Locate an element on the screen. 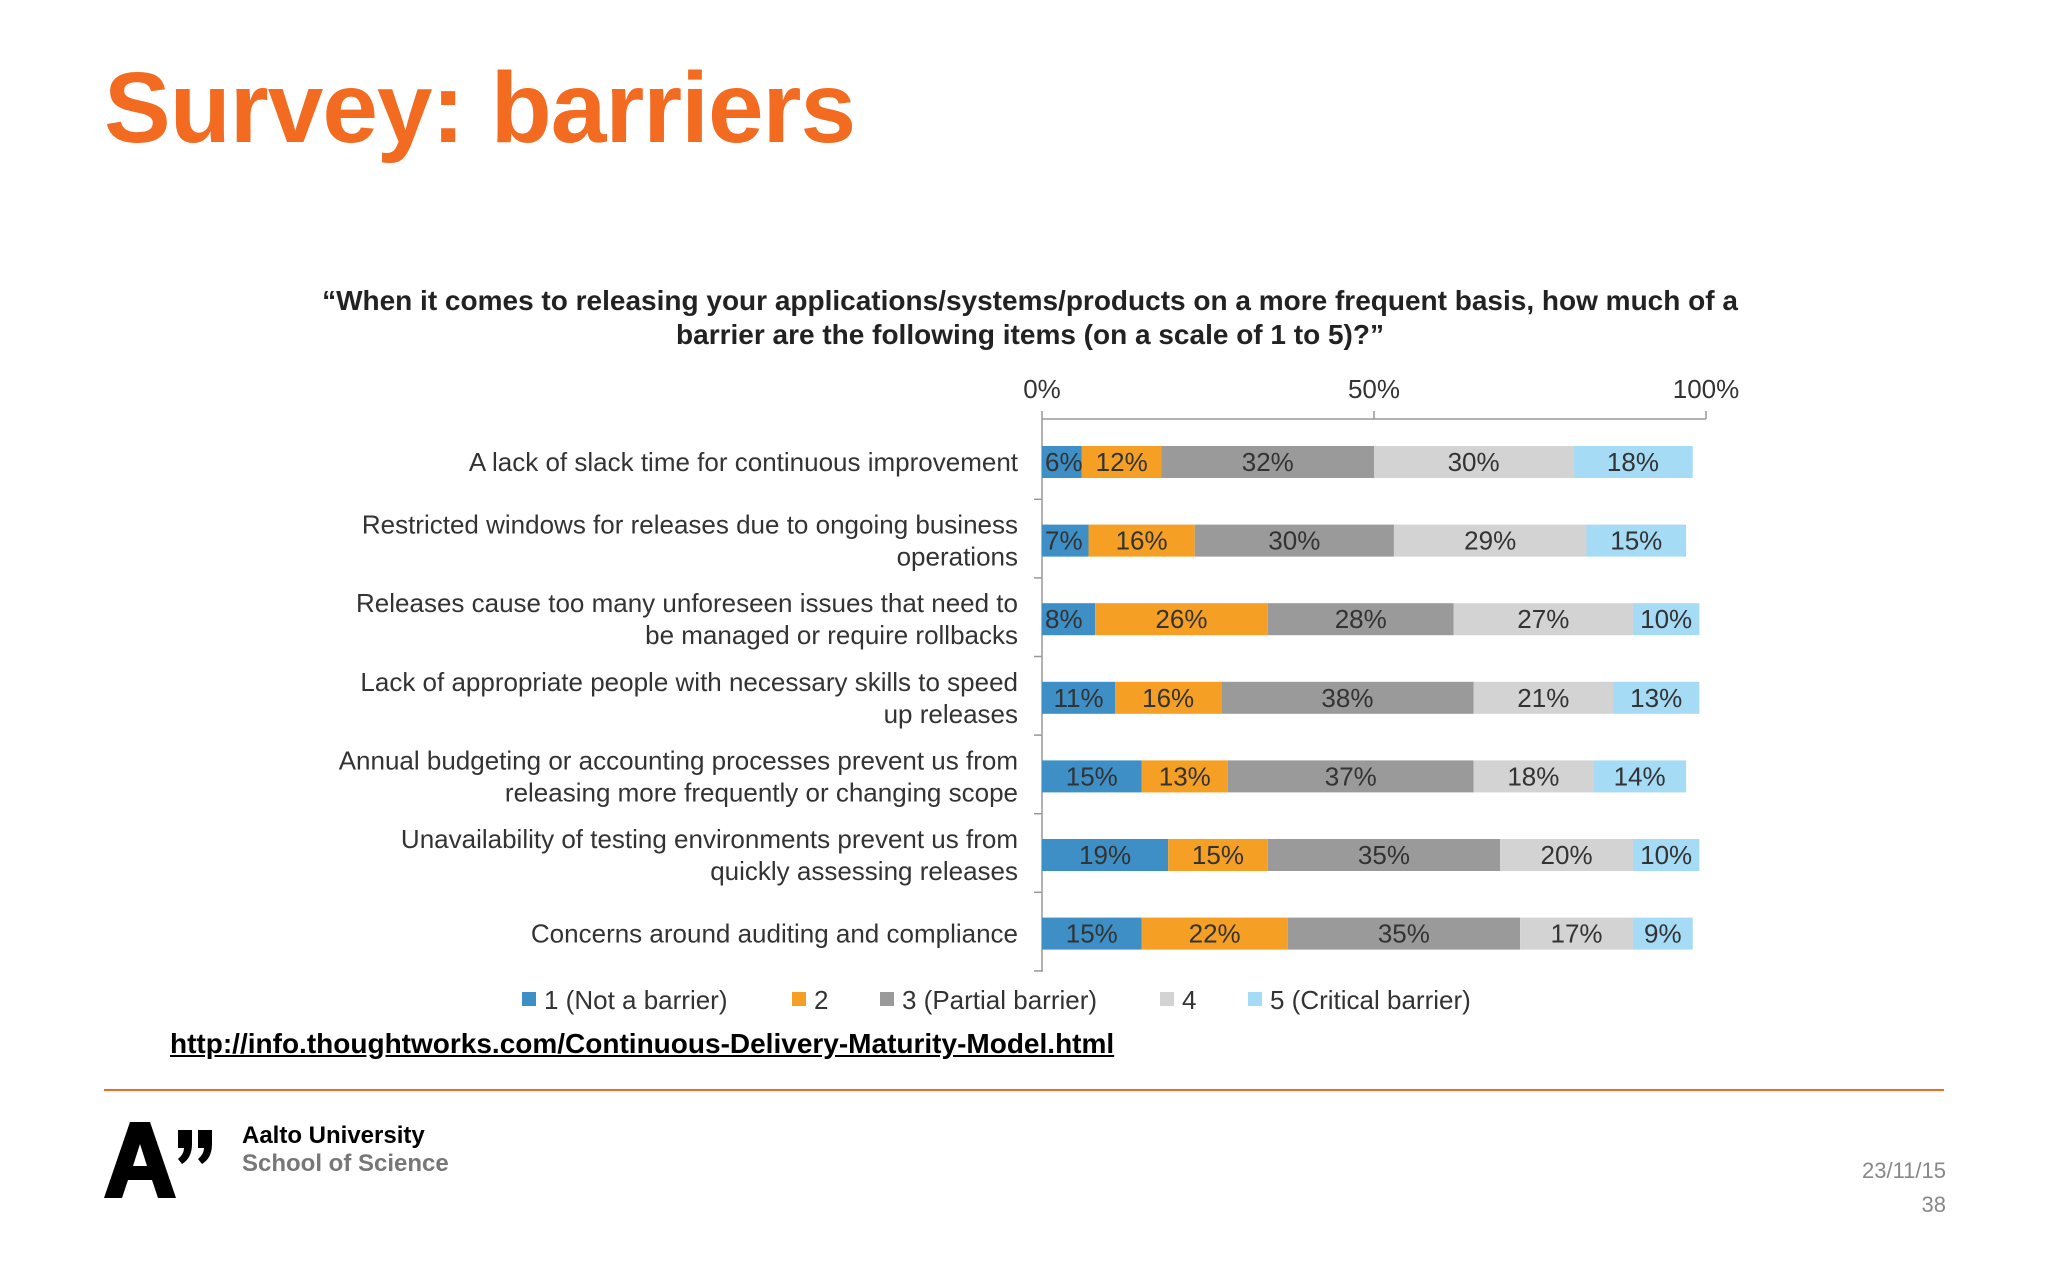 Image resolution: width=2048 pixels, height=1280 pixels. data-label: 14% is located at coordinates (1640, 776).